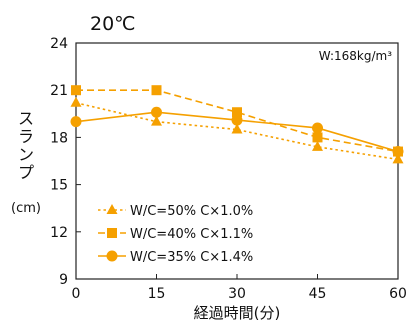 The width and height of the screenshot is (409, 329). What do you see at coordinates (59, 138) in the screenshot?
I see `y-tick-label: 18` at bounding box center [59, 138].